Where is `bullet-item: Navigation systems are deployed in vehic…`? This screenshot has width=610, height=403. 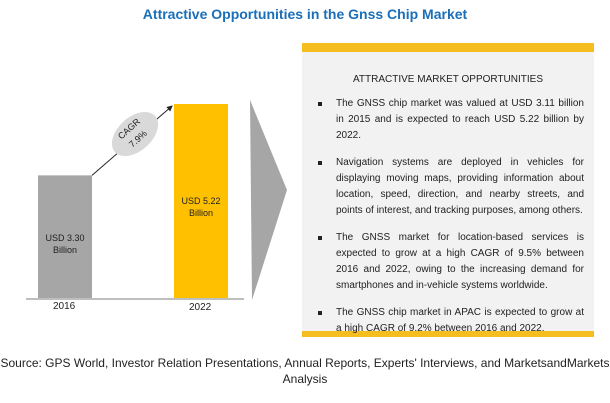
bullet-item: Navigation systems are deployed in vehic… is located at coordinates (450, 187).